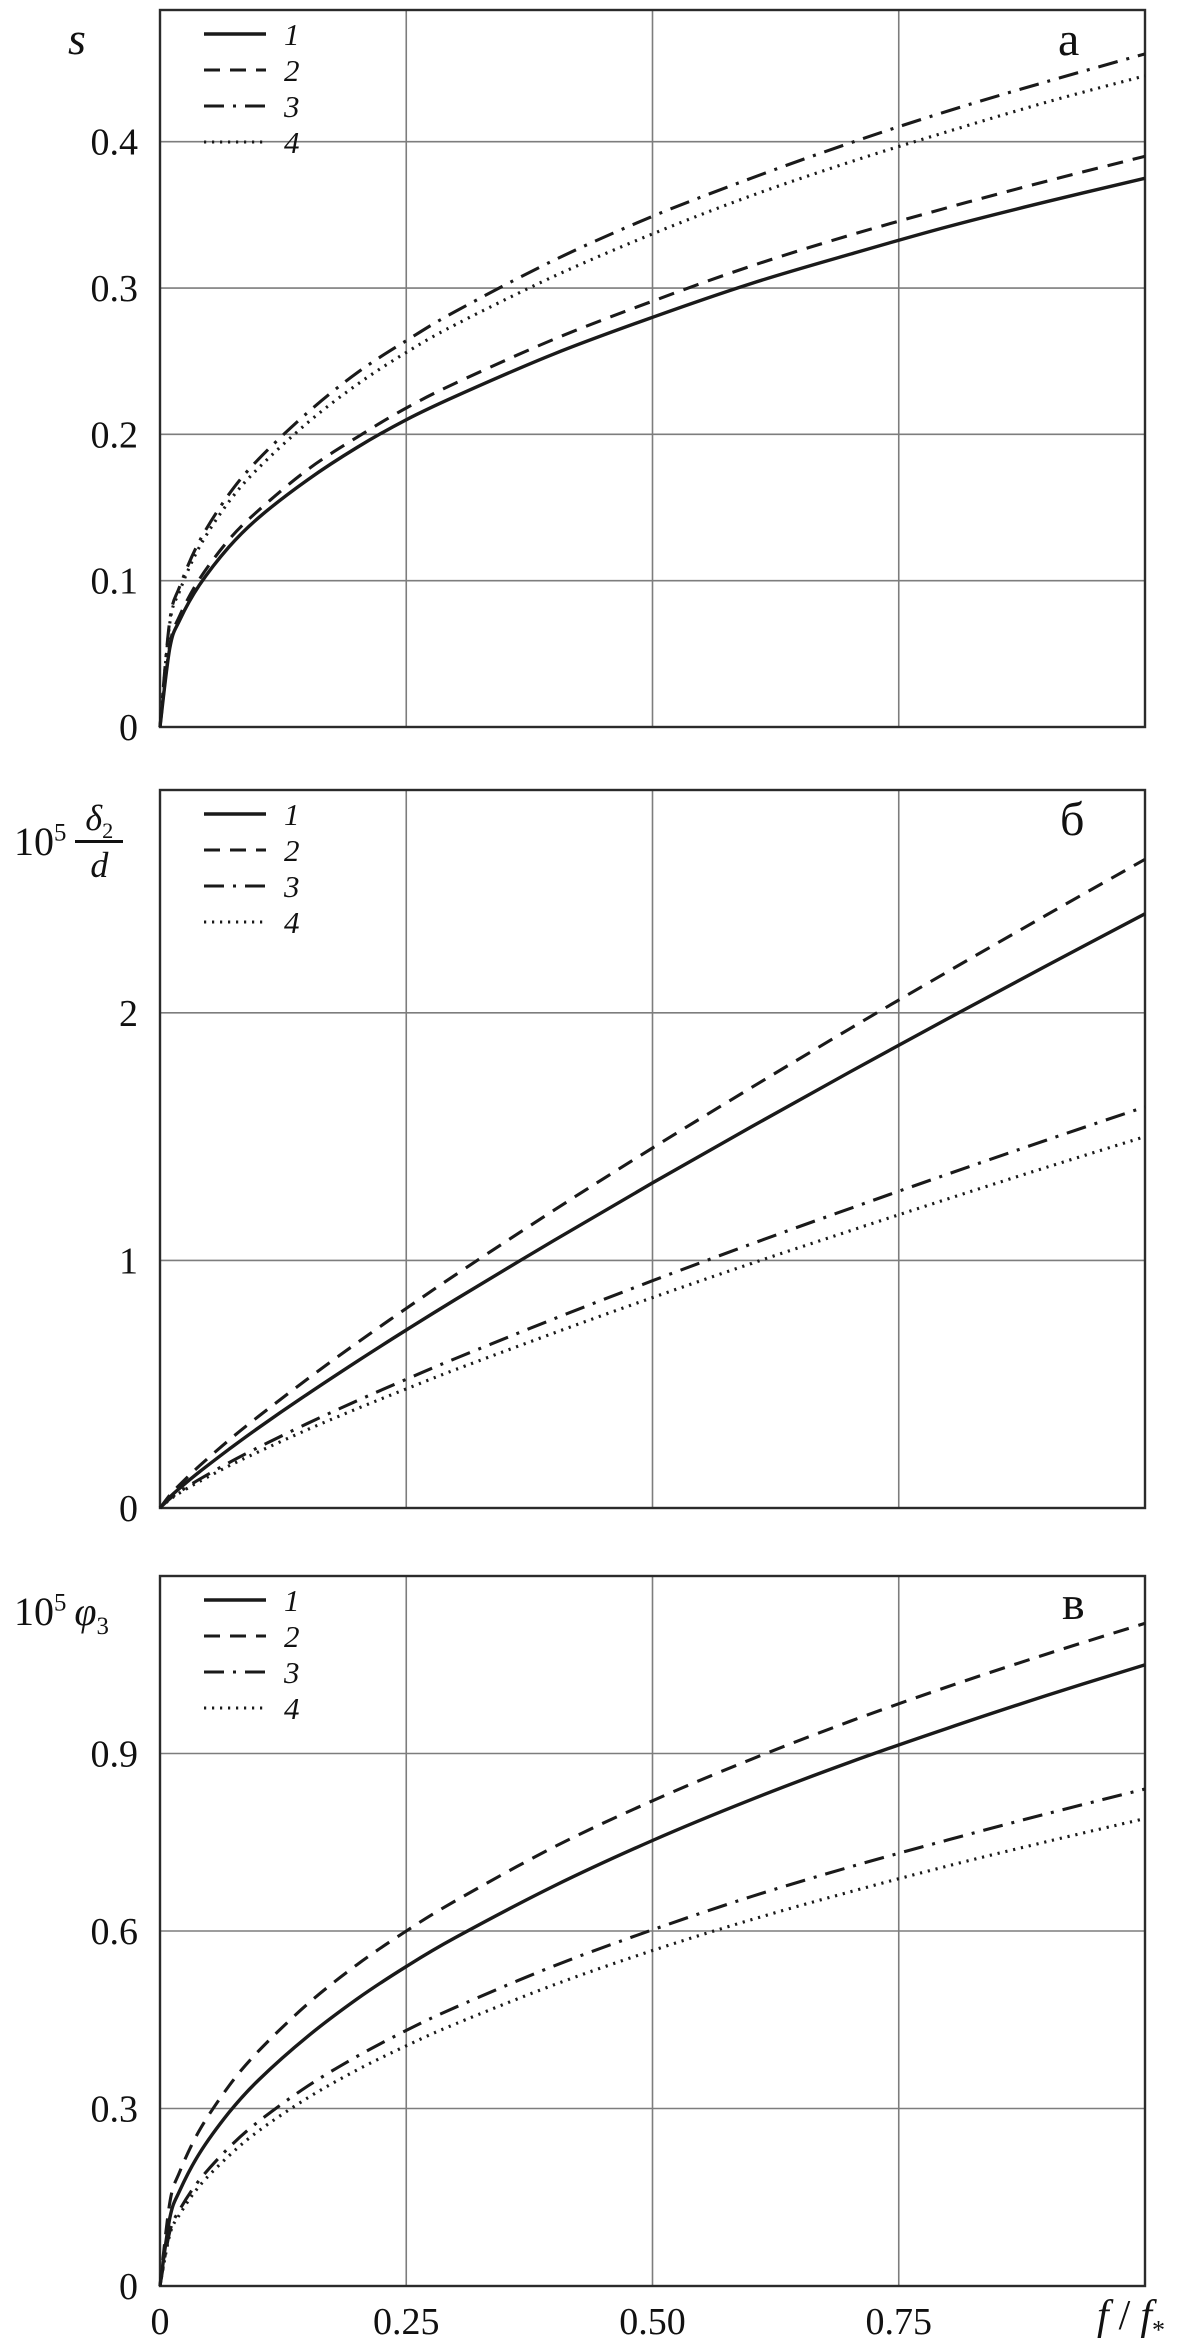 Image resolution: width=1189 pixels, height=2349 pixels. I want to click on y-tick-label: 0.9, so click(115, 1755).